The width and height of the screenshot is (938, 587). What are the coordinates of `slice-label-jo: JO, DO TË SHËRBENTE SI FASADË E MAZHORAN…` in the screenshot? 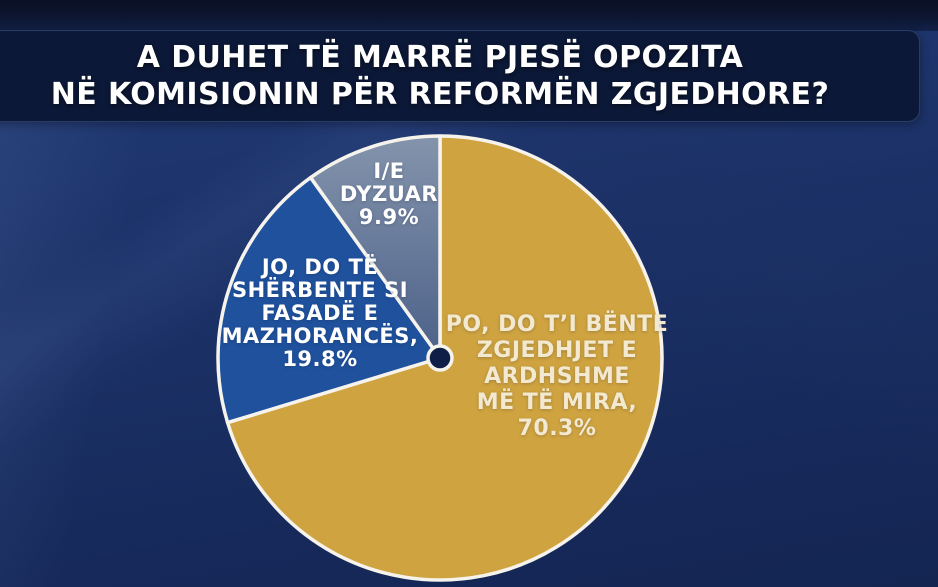 It's located at (320, 313).